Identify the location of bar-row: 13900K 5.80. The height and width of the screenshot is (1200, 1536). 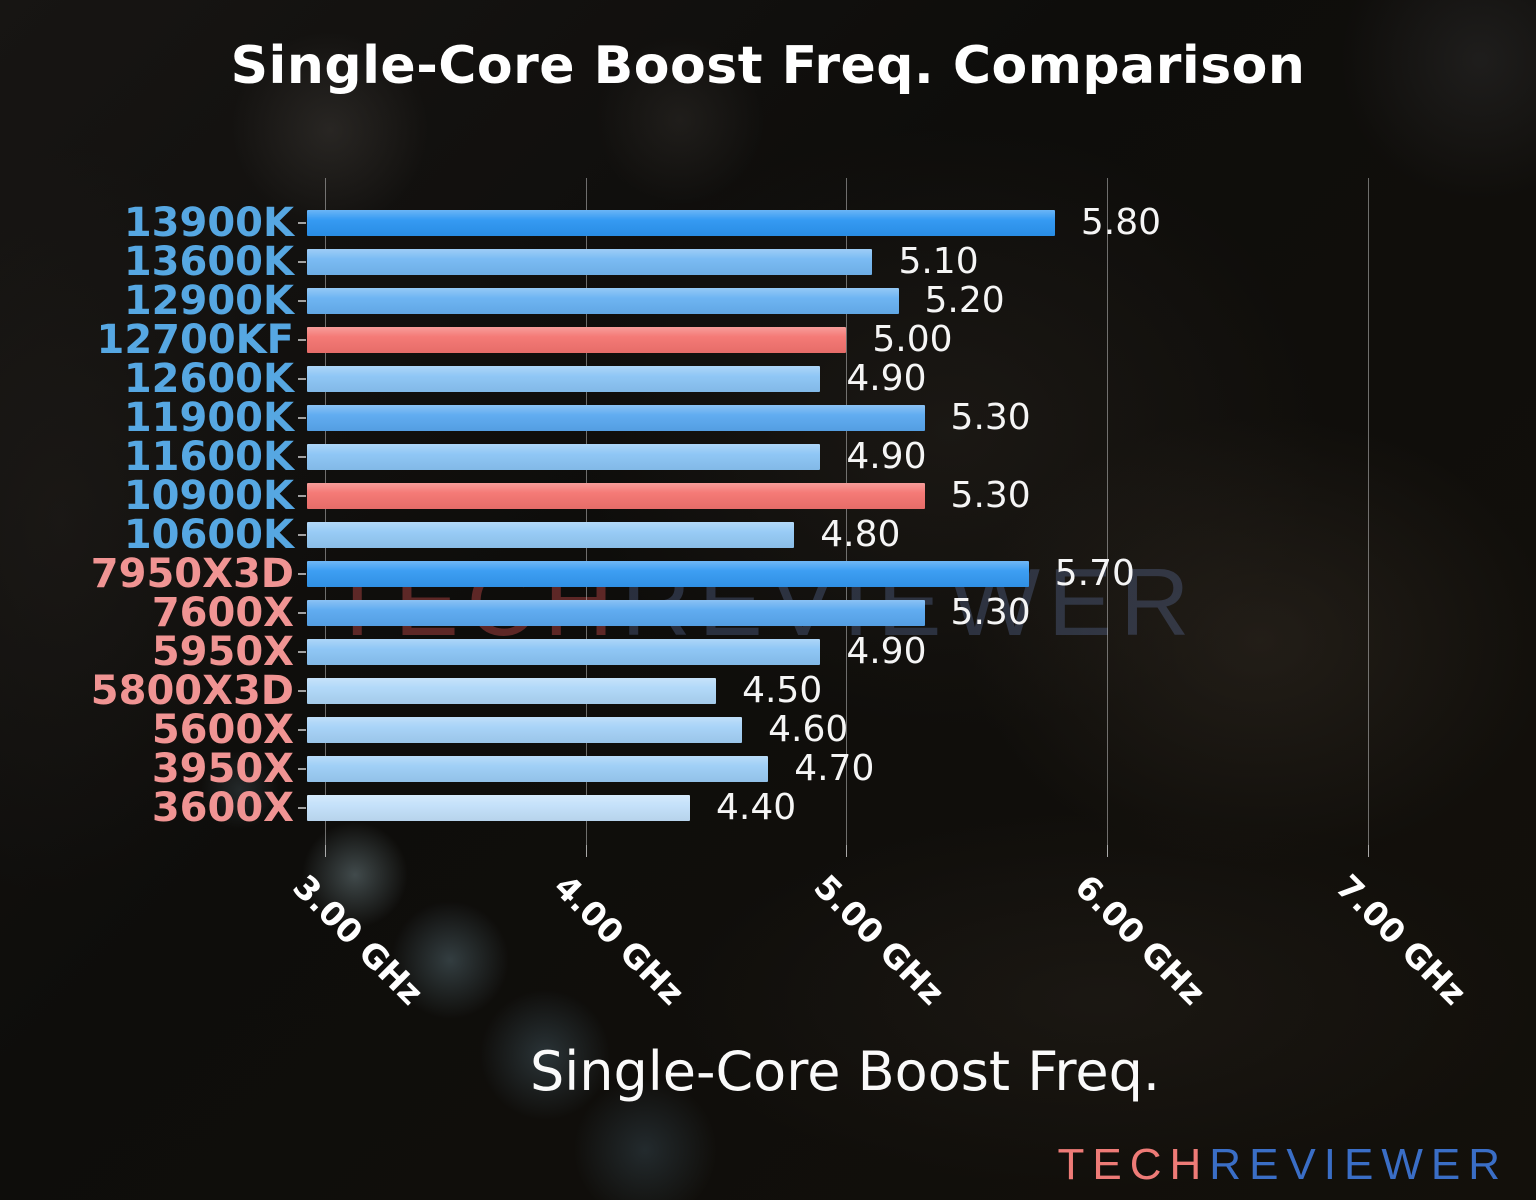
(807, 222).